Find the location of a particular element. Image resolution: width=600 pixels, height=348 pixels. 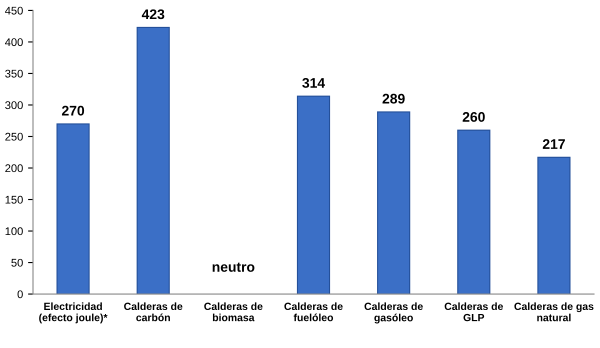

y-tick-label: 250 is located at coordinates (14, 136).